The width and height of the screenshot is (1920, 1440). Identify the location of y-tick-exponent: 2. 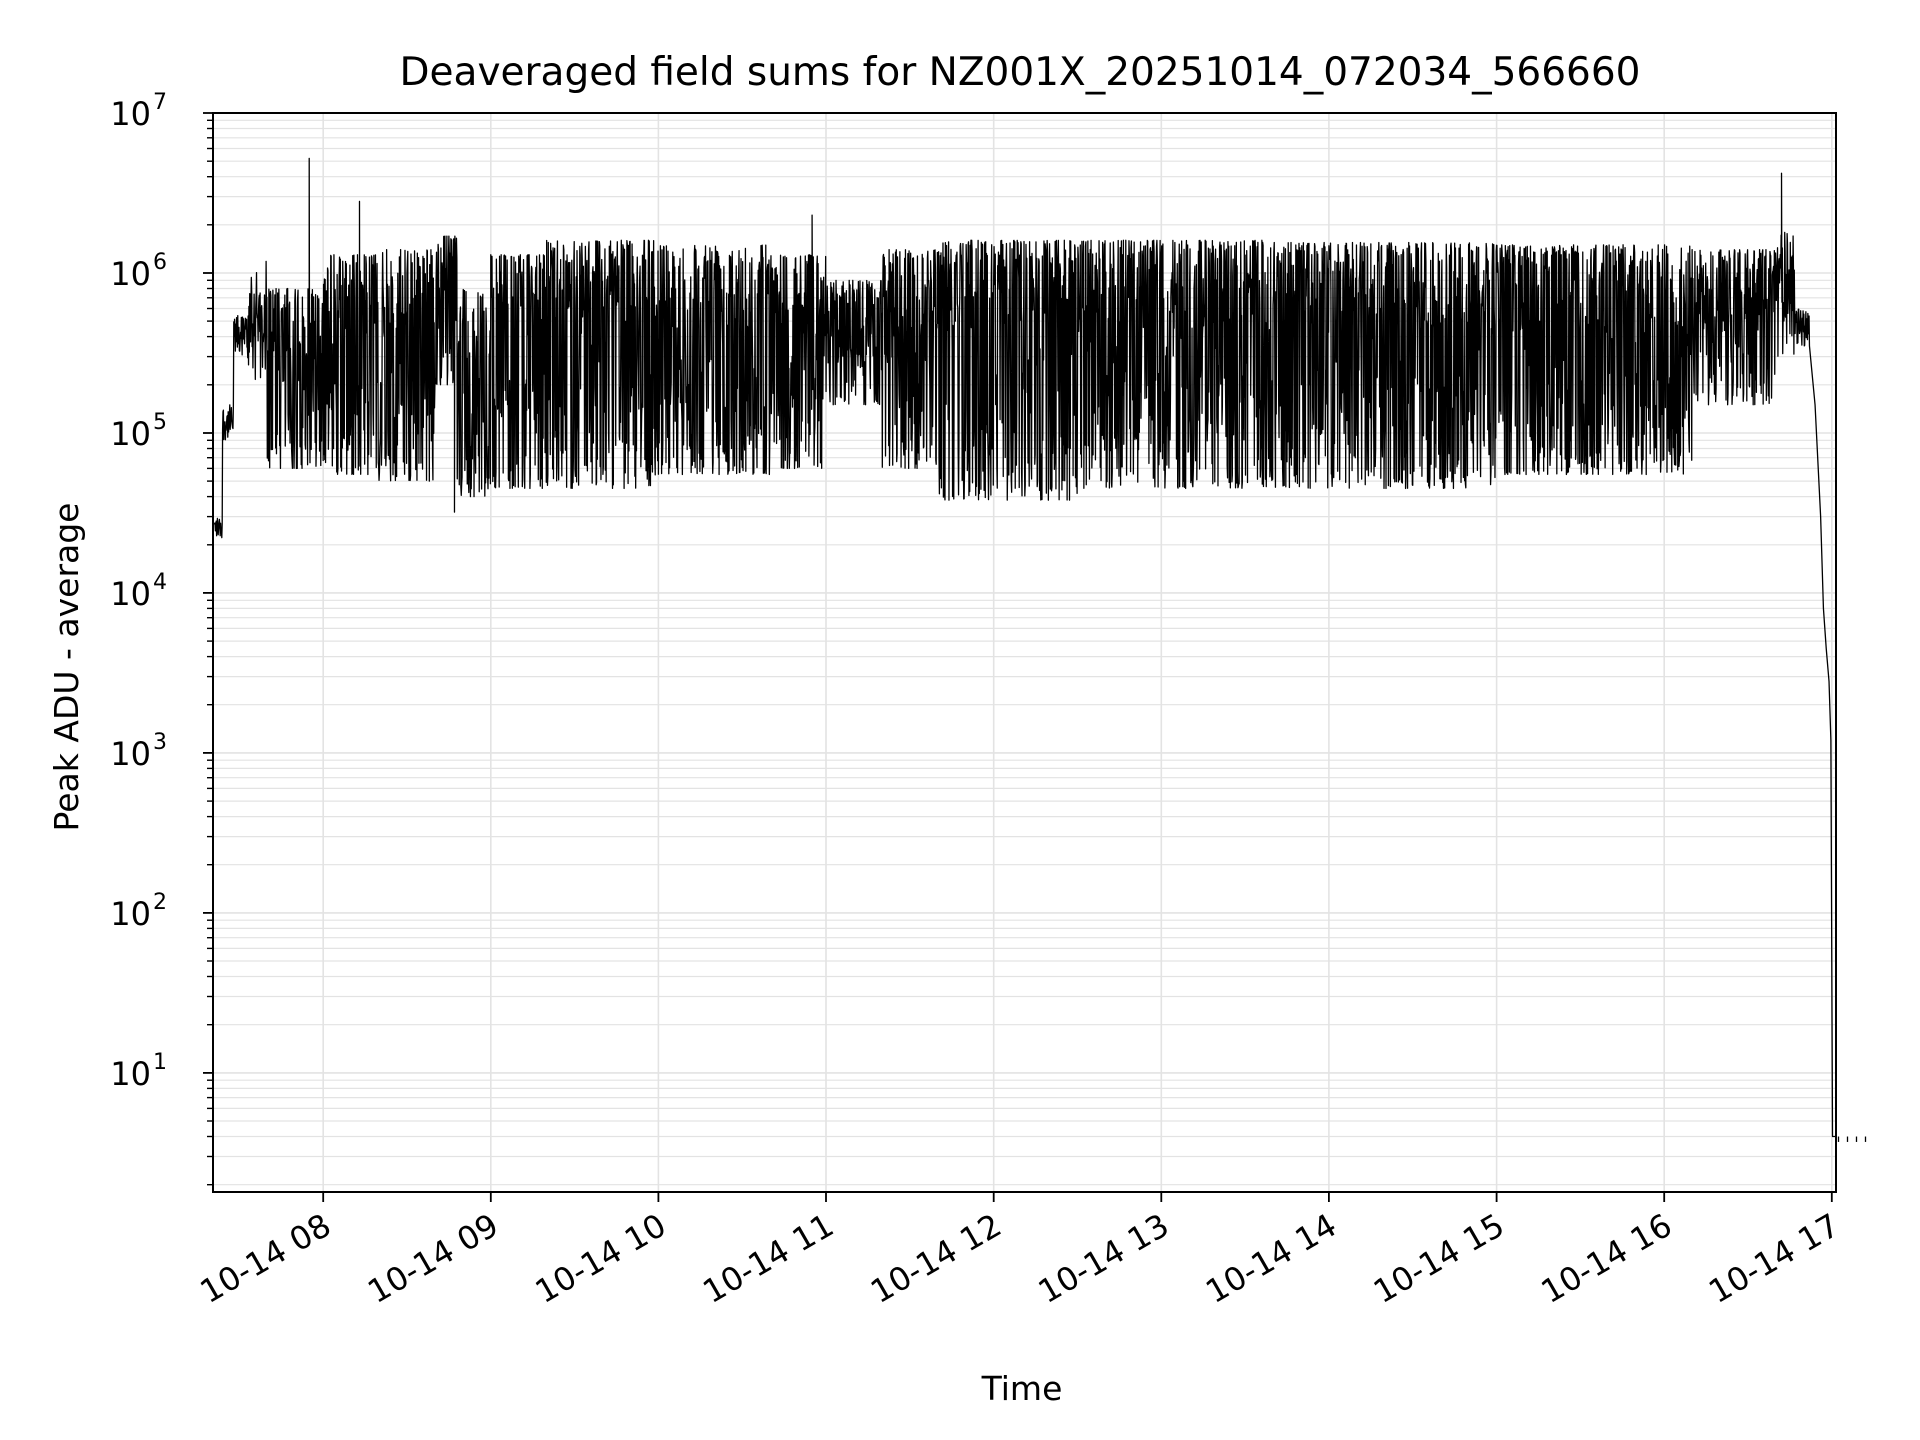
(160, 902).